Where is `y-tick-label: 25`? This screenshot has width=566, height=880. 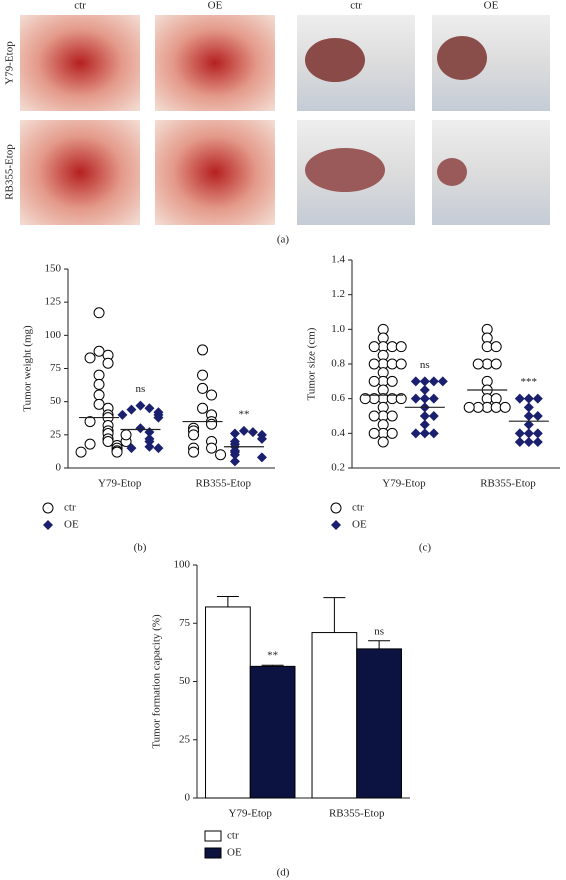
y-tick-label: 25 is located at coordinates (56, 434).